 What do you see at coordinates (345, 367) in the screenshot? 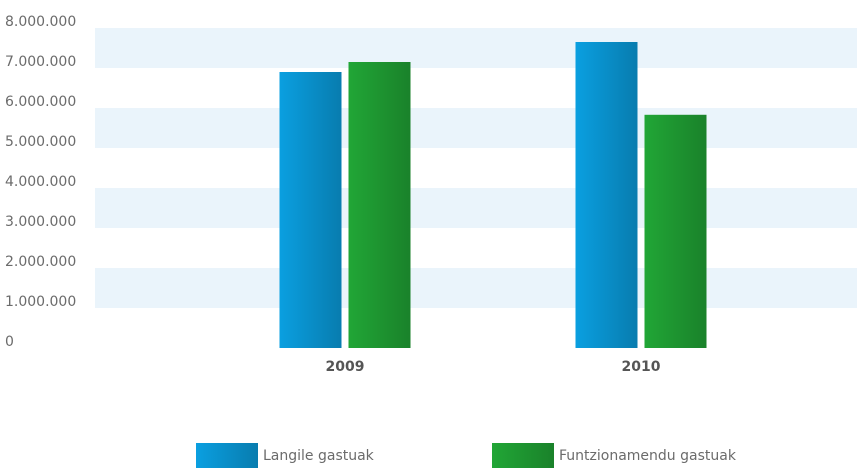
I see `x-tick-label: 2009` at bounding box center [345, 367].